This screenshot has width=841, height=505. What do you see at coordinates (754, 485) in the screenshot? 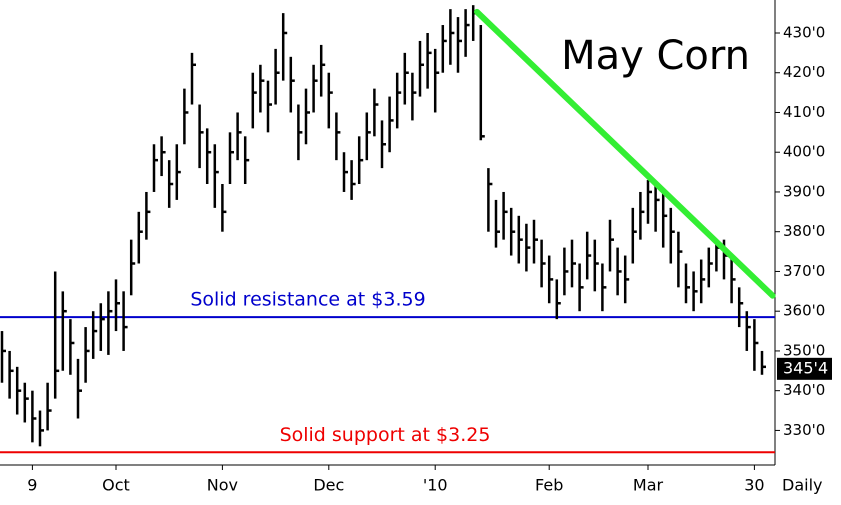
I see `x-tick-label: 30` at bounding box center [754, 485].